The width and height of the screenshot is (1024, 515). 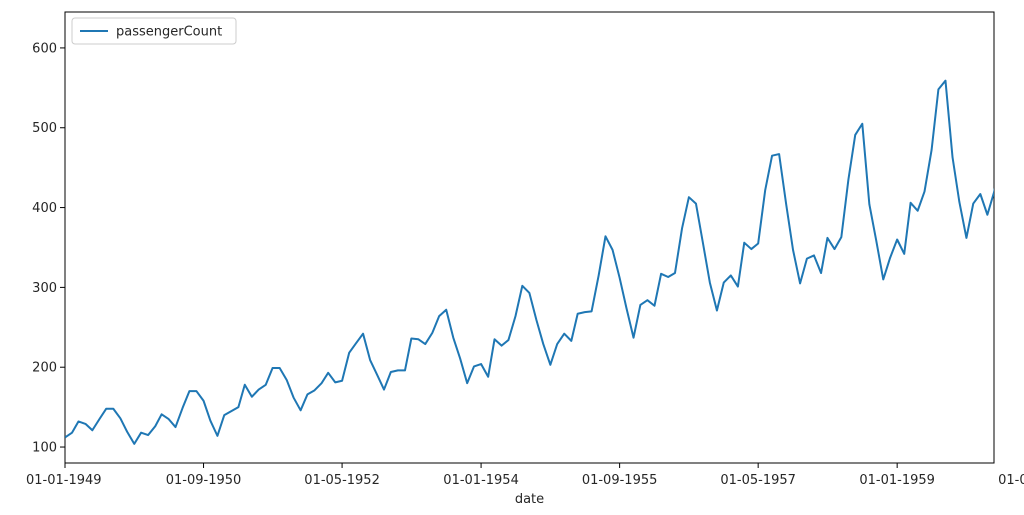 What do you see at coordinates (342, 480) in the screenshot?
I see `x-tick-label: 01-05-1952` at bounding box center [342, 480].